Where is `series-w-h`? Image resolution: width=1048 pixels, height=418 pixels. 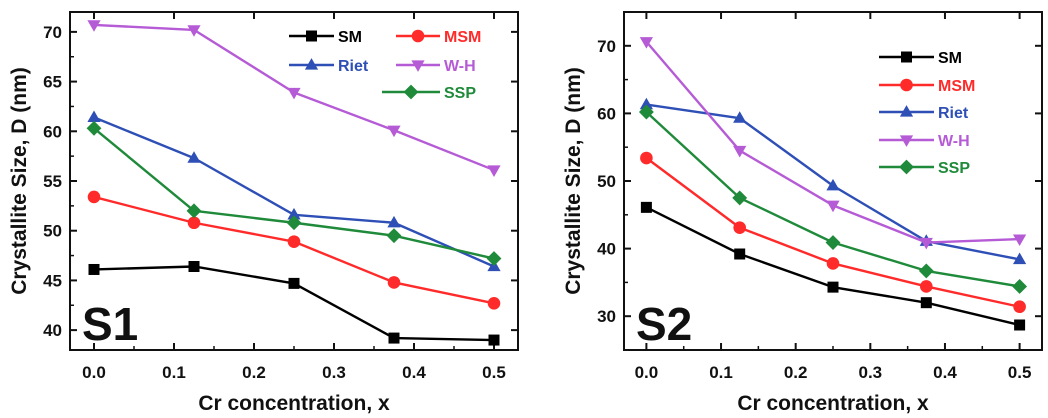
series-w-h is located at coordinates (294, 98).